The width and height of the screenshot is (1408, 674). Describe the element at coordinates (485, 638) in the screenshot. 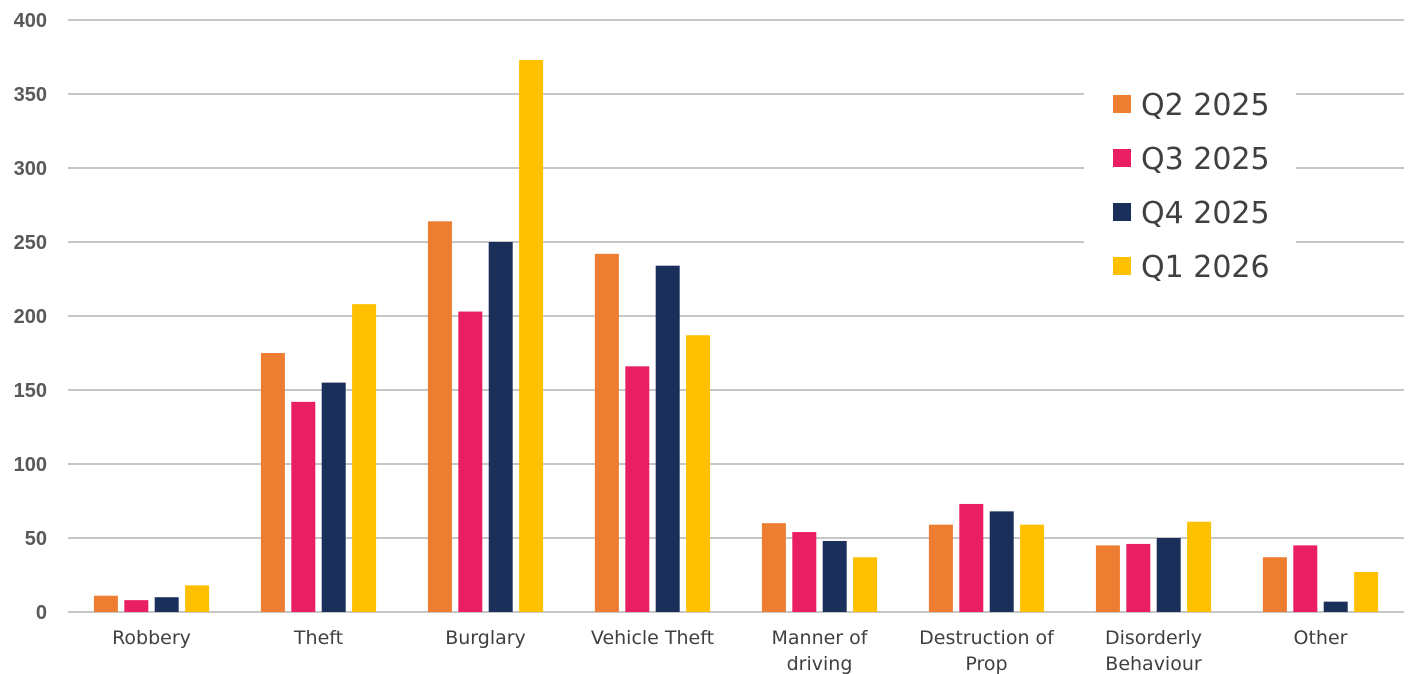

I see `x-tick-label: Burglary` at that location.